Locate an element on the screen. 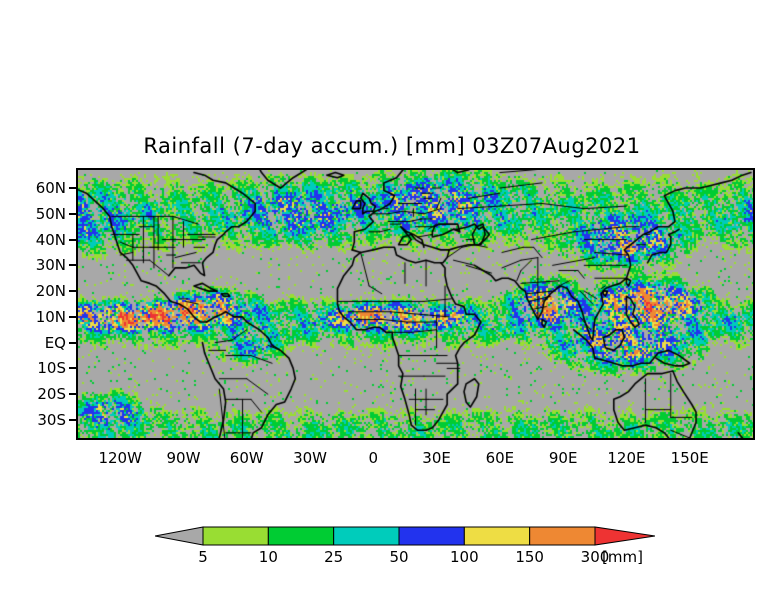 The height and width of the screenshot is (612, 784). x-tick-label: 60E is located at coordinates (500, 458).